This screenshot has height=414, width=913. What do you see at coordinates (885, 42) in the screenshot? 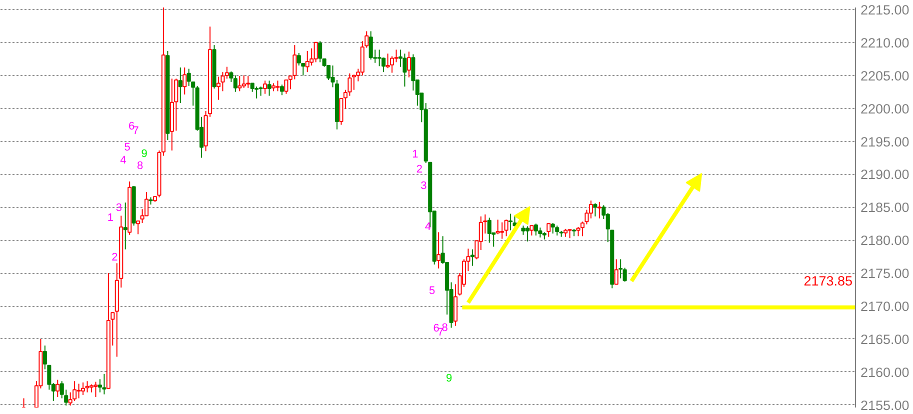
I see `y-tick-label: 2210.00` at bounding box center [885, 42].